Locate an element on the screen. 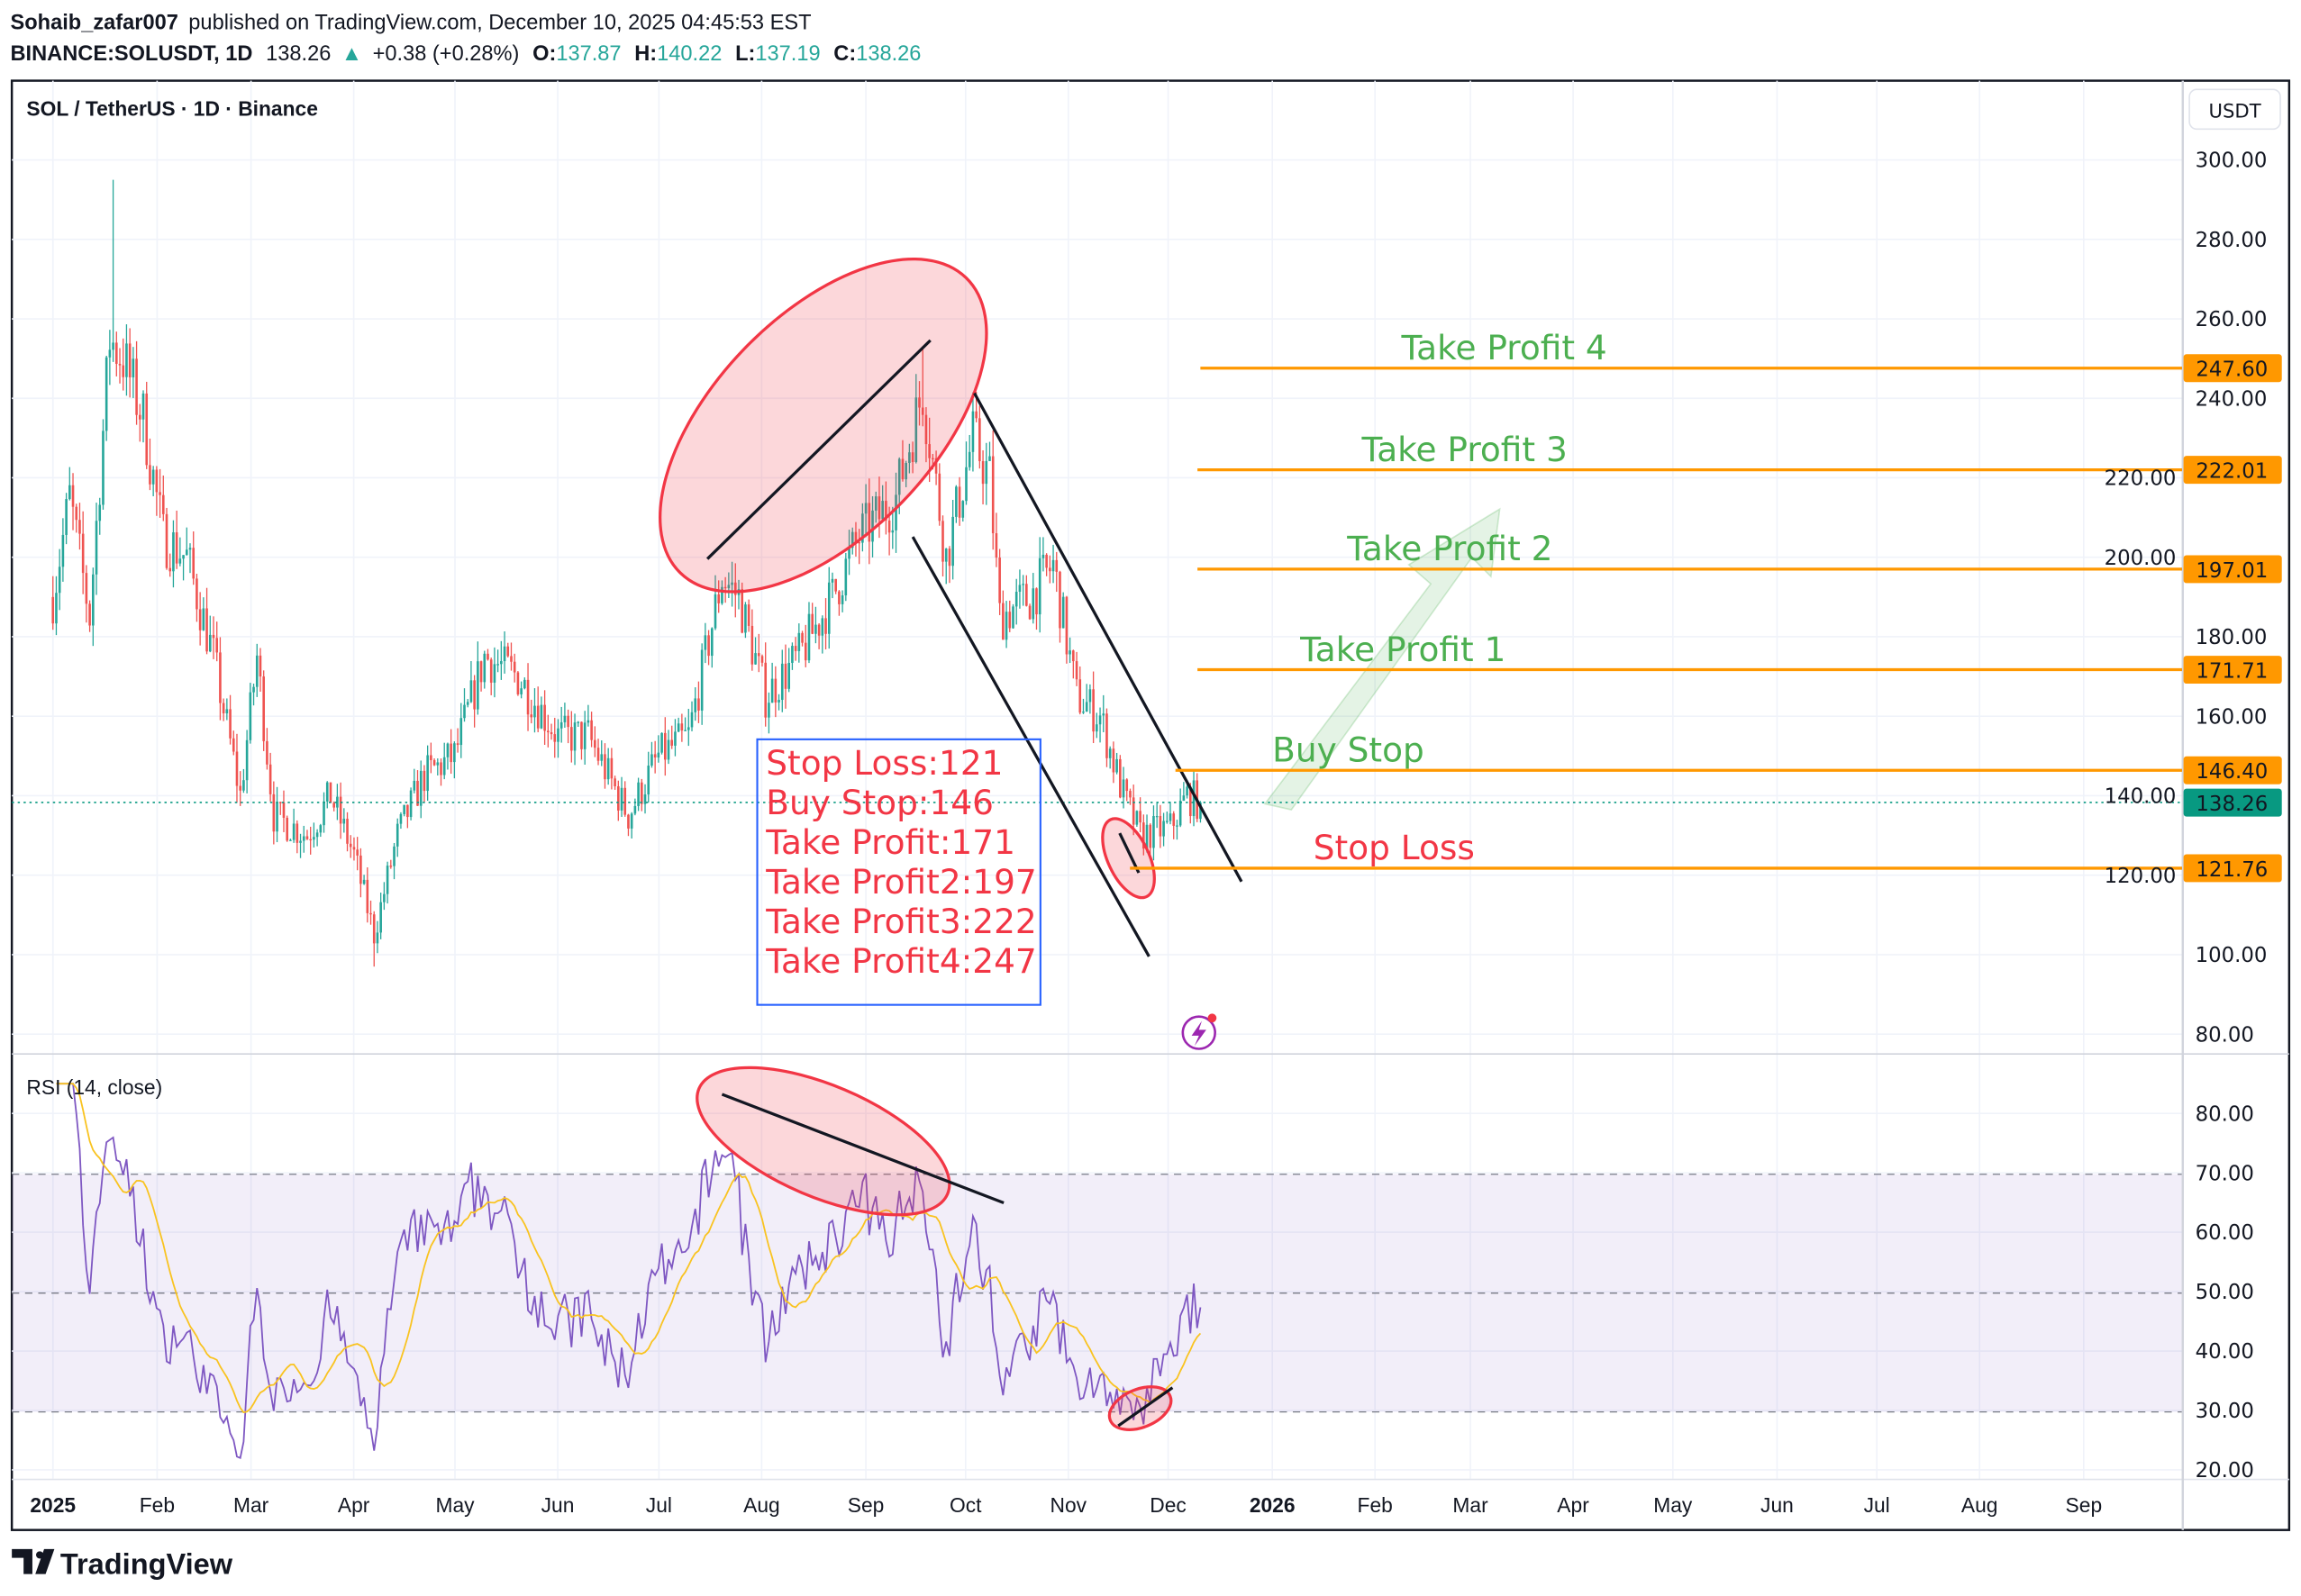 The height and width of the screenshot is (1596, 2301). author: Sohaib_zafar007 is located at coordinates (94, 24).